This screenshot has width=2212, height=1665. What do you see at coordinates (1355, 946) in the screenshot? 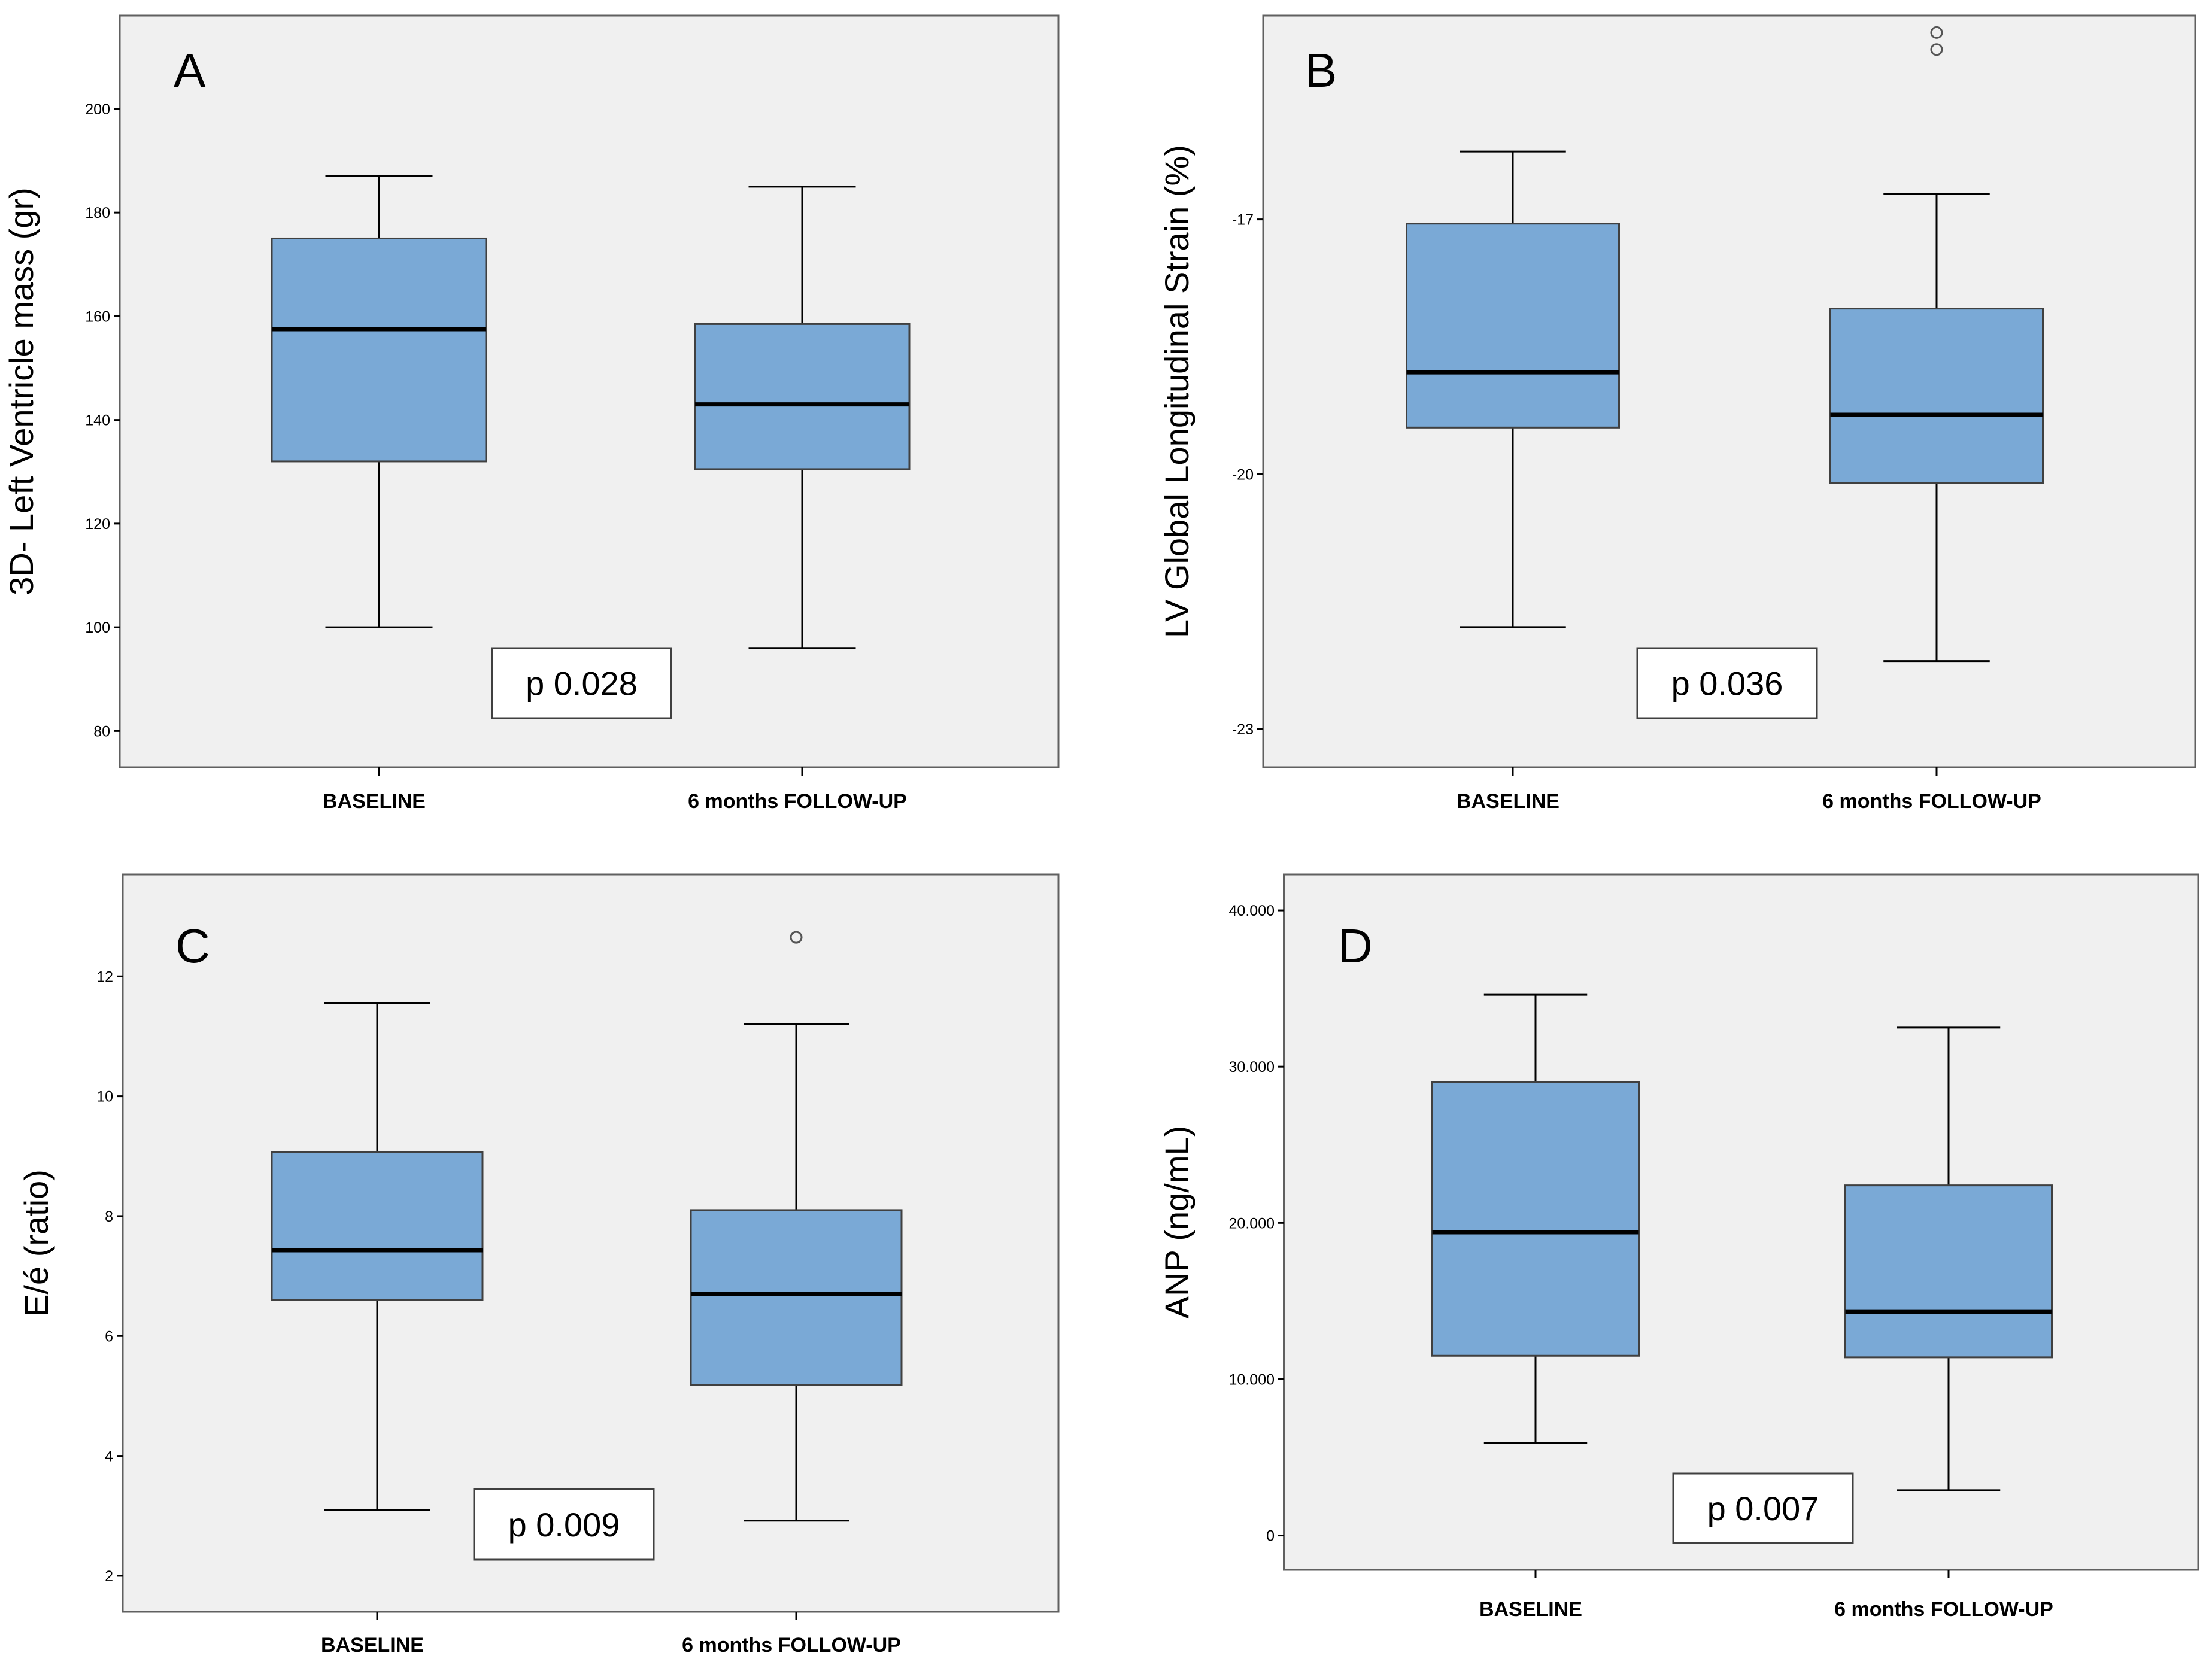
I see `panel-letter: D` at bounding box center [1355, 946].